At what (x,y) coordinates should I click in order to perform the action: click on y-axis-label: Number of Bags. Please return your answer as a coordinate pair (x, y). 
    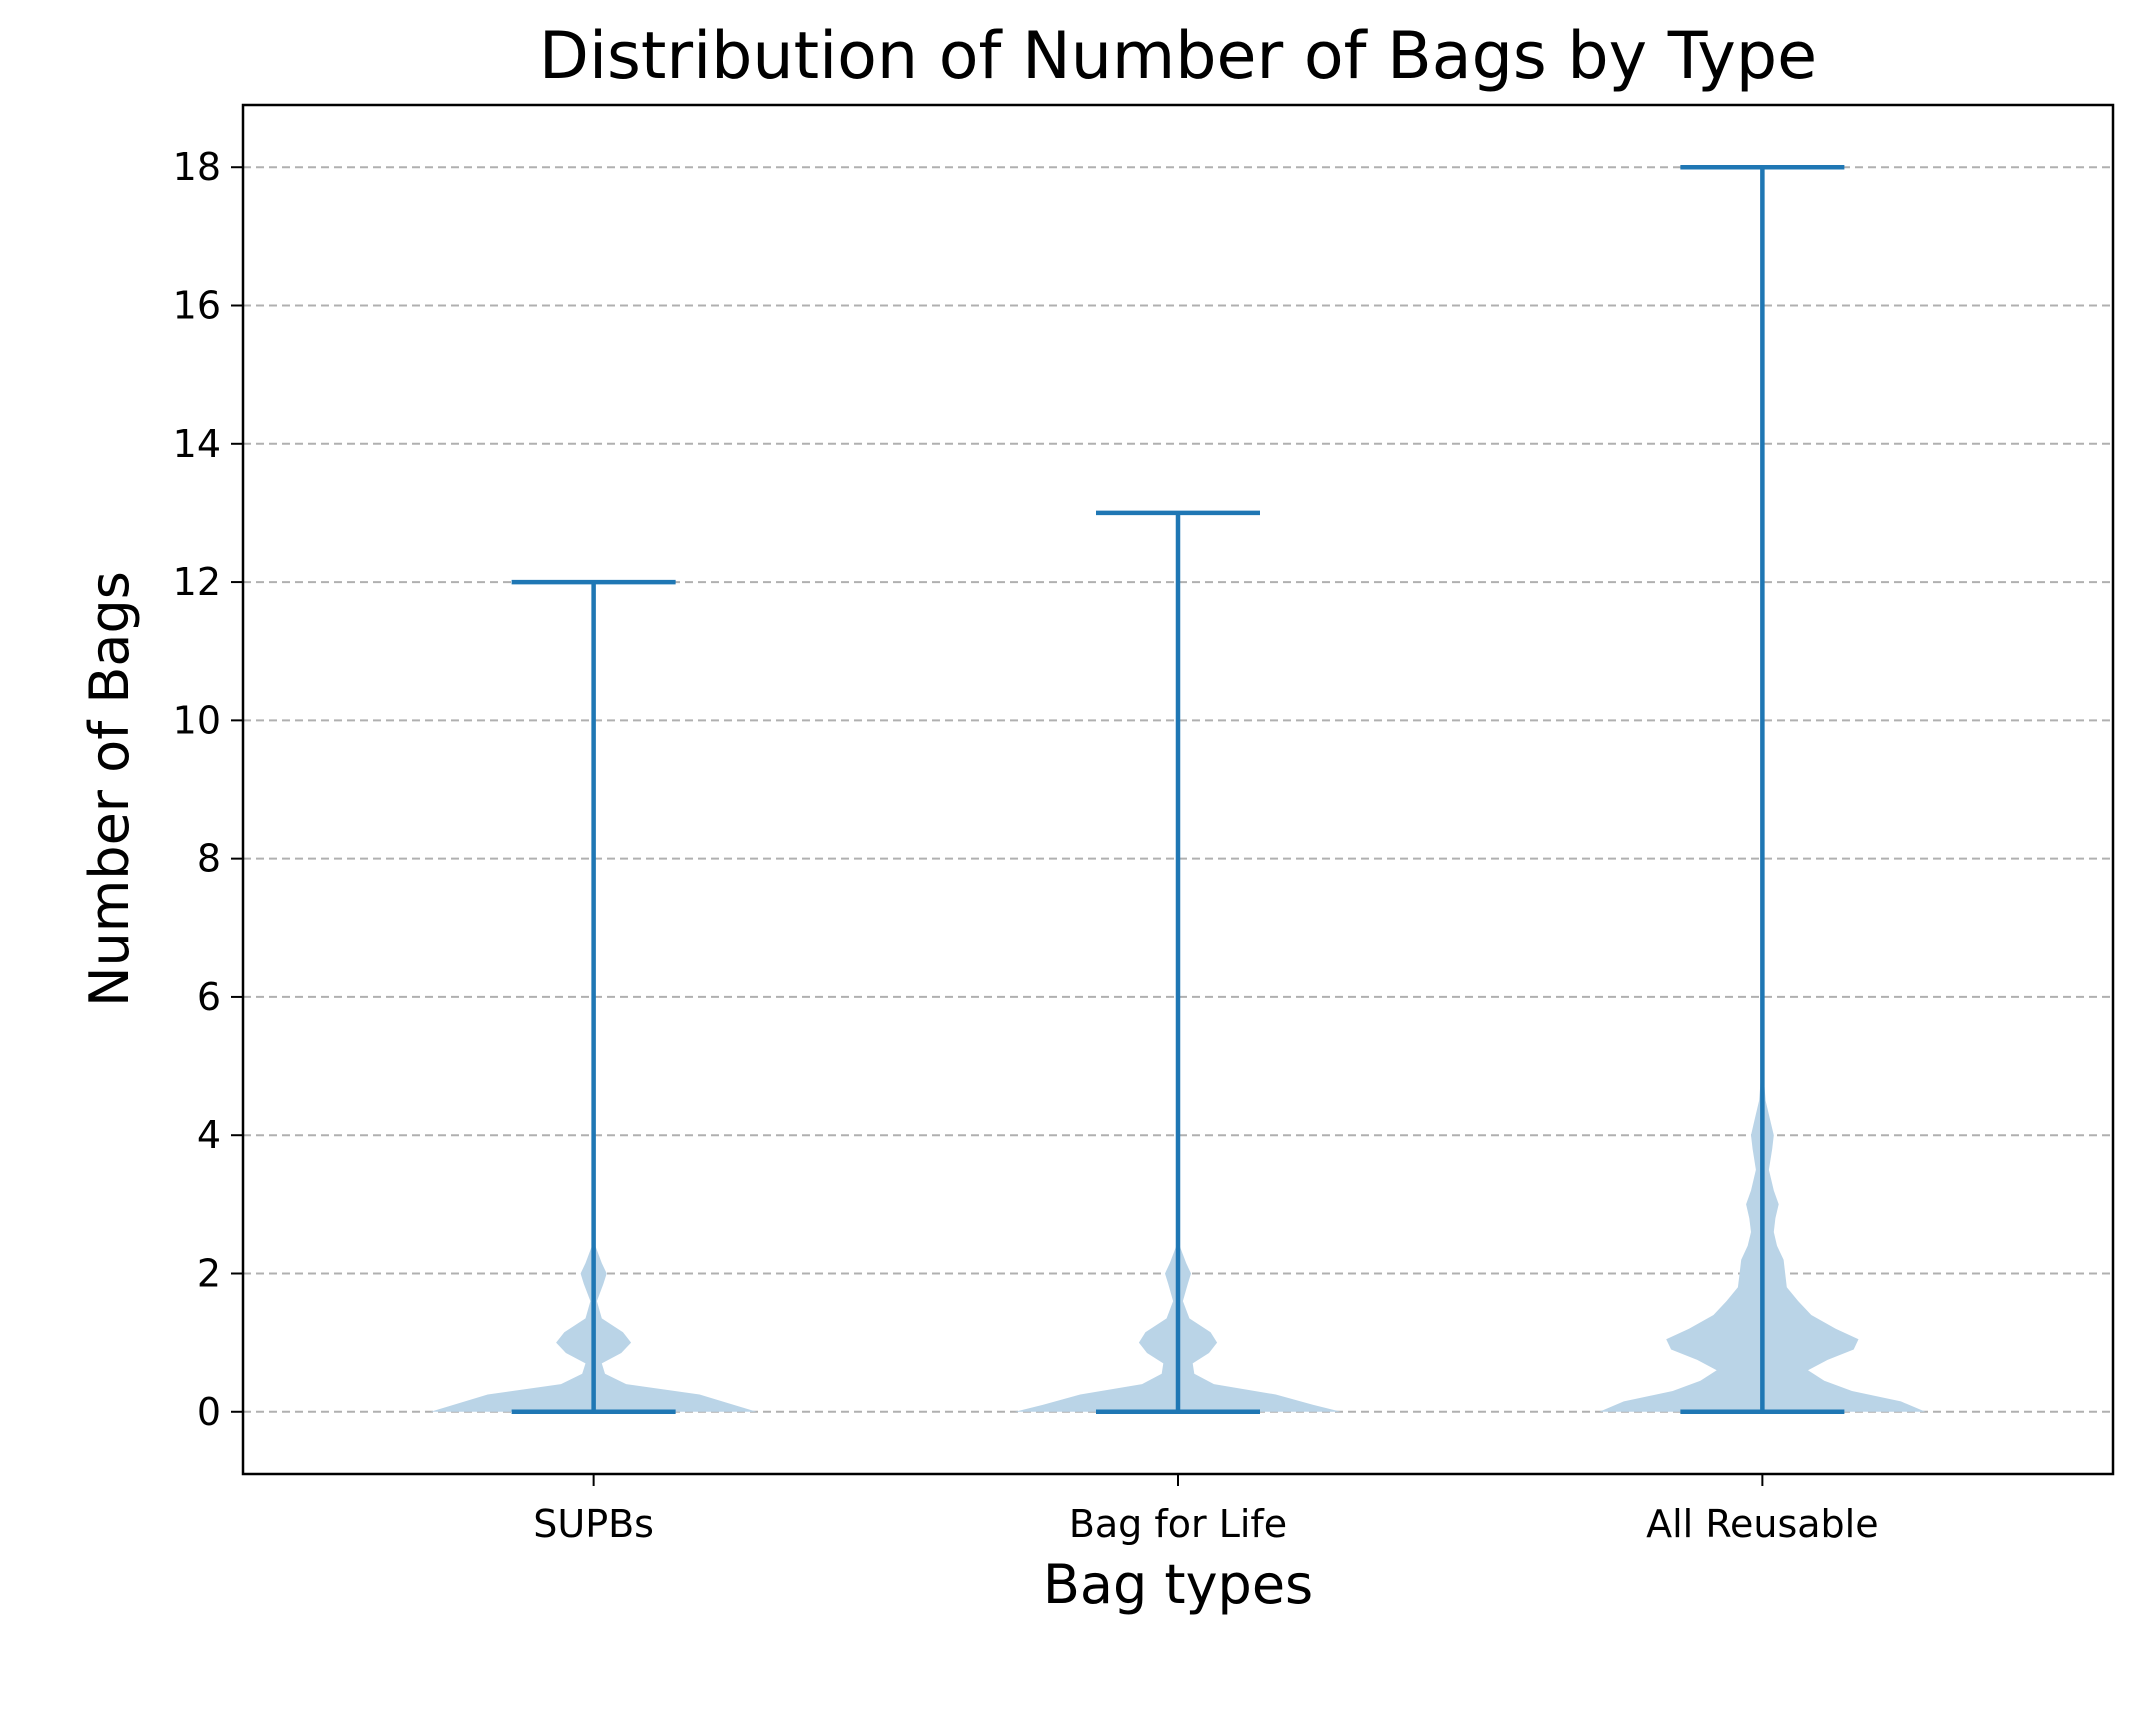
    Looking at the image, I should click on (109, 789).